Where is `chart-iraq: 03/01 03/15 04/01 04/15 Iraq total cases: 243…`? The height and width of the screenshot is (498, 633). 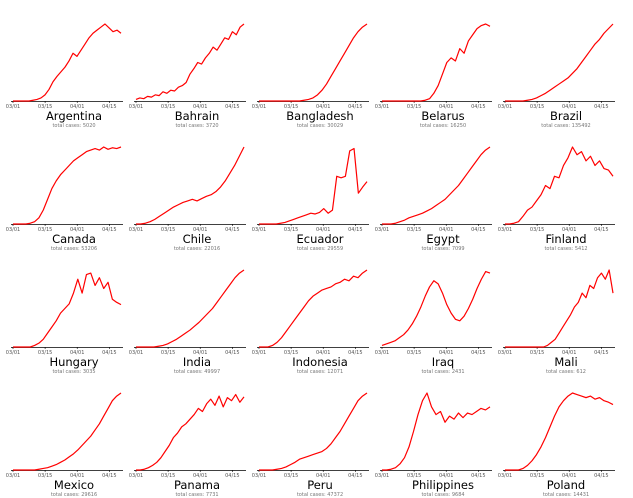
chart-iraq: 03/01 03/15 04/01 04/15 Iraq total cases: 243… is located at coordinates (440, 310).